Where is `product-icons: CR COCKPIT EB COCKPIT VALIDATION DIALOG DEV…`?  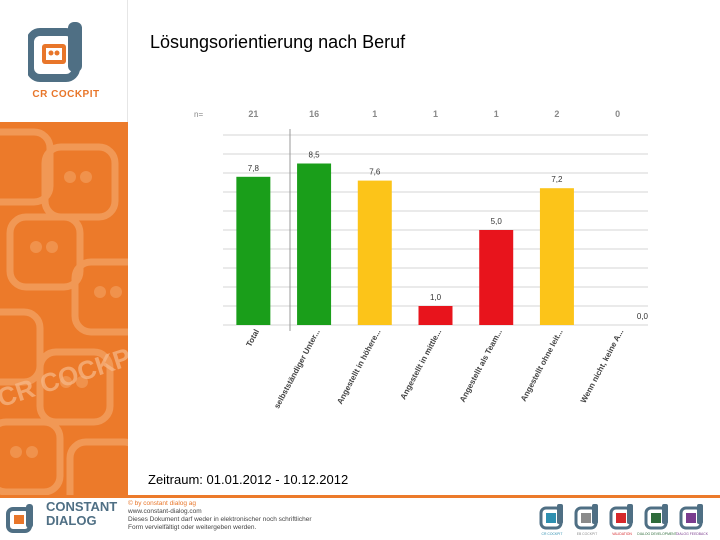
product-icons: CR COCKPIT EB COCKPIT VALIDATION DIALOG DEV… is located at coordinates (624, 520).